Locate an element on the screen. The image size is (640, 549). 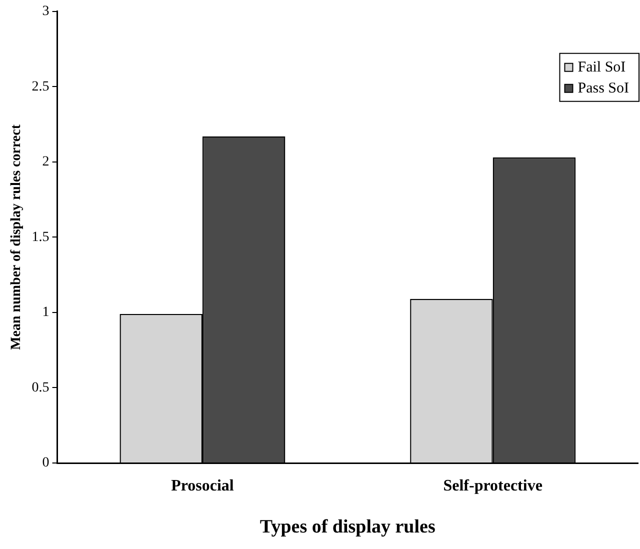
y-tick-label: 0 is located at coordinates (46, 463).